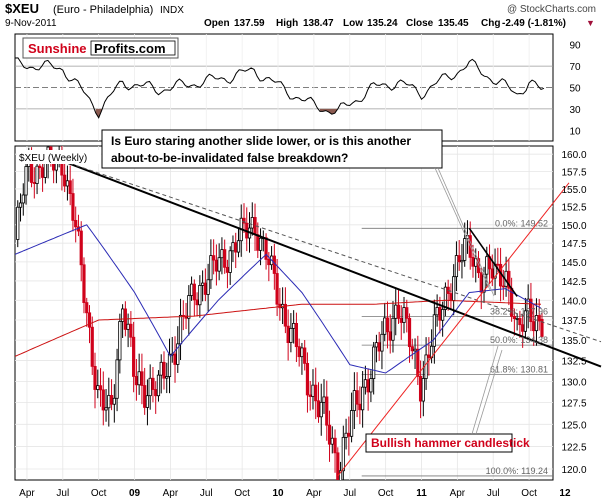 Image resolution: width=602 pixels, height=502 pixels. What do you see at coordinates (575, 46) in the screenshot?
I see `rsi-tick-label: 90` at bounding box center [575, 46].